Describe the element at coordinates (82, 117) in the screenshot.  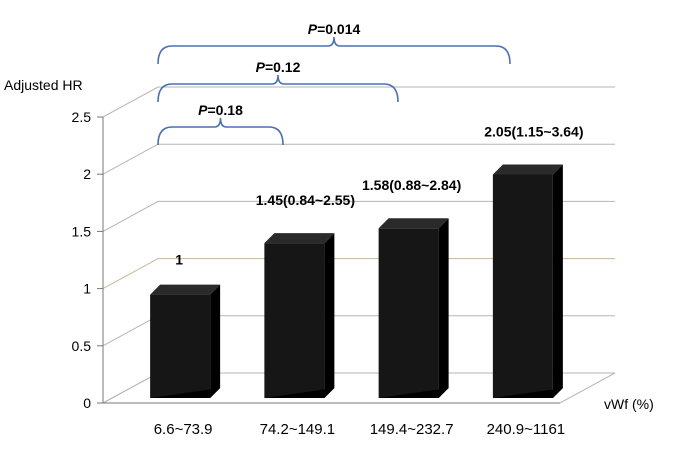
I see `y-tick-label: 2.5` at that location.